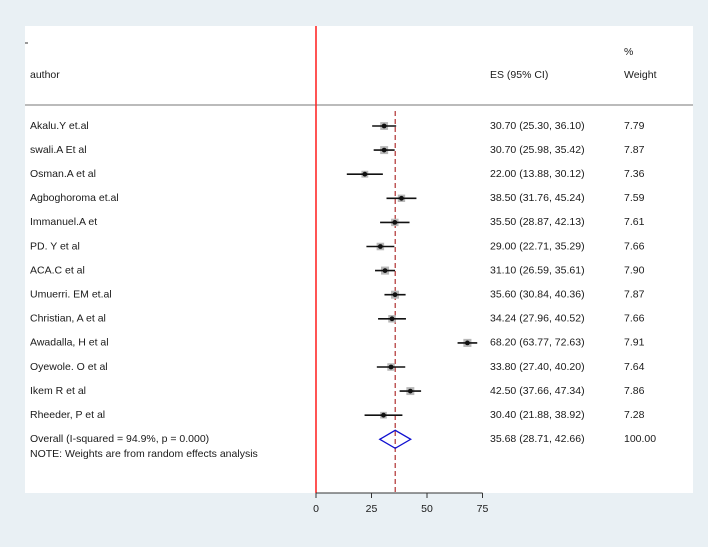 The width and height of the screenshot is (708, 547). What do you see at coordinates (634, 222) in the screenshot?
I see `study-weight: 7.61` at bounding box center [634, 222].